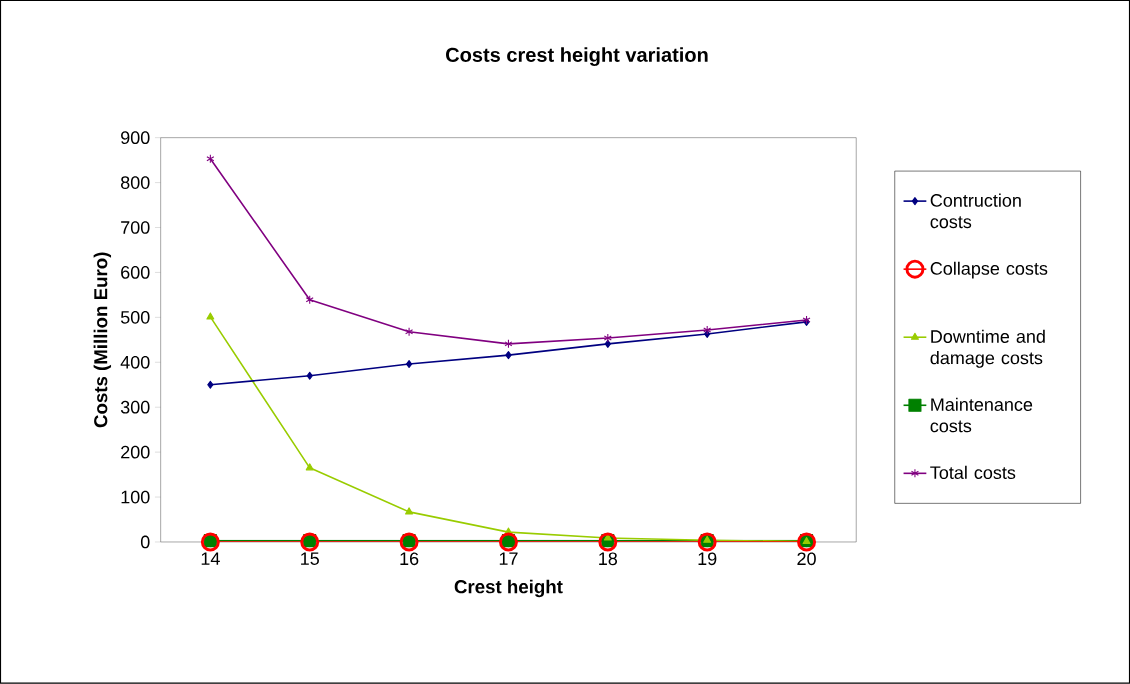 This screenshot has height=684, width=1130. I want to click on legend-label: Total costs, so click(973, 472).